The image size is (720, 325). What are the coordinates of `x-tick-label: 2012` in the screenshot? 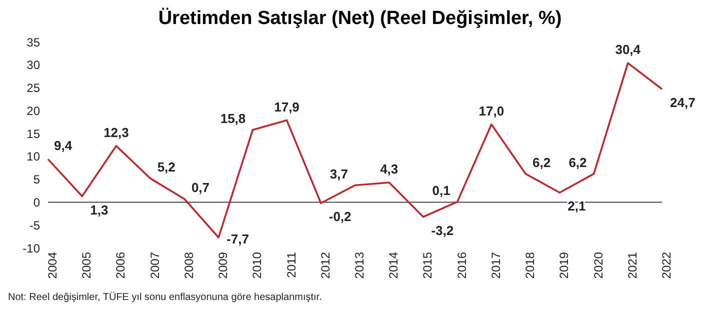 It's located at (325, 265).